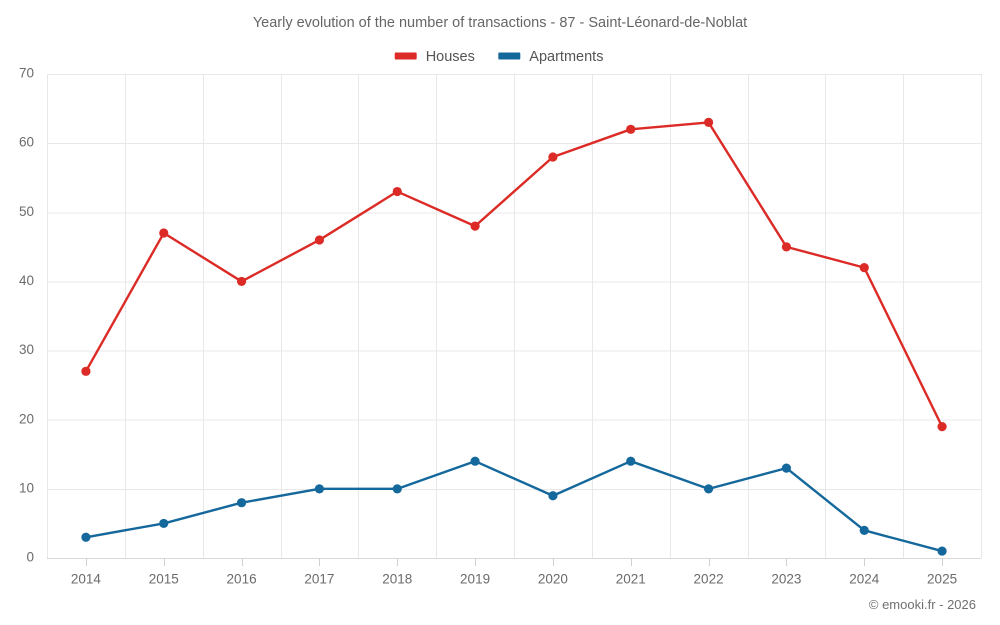 The height and width of the screenshot is (625, 1000). What do you see at coordinates (942, 579) in the screenshot?
I see `x-axis-tick-label: 2025` at bounding box center [942, 579].